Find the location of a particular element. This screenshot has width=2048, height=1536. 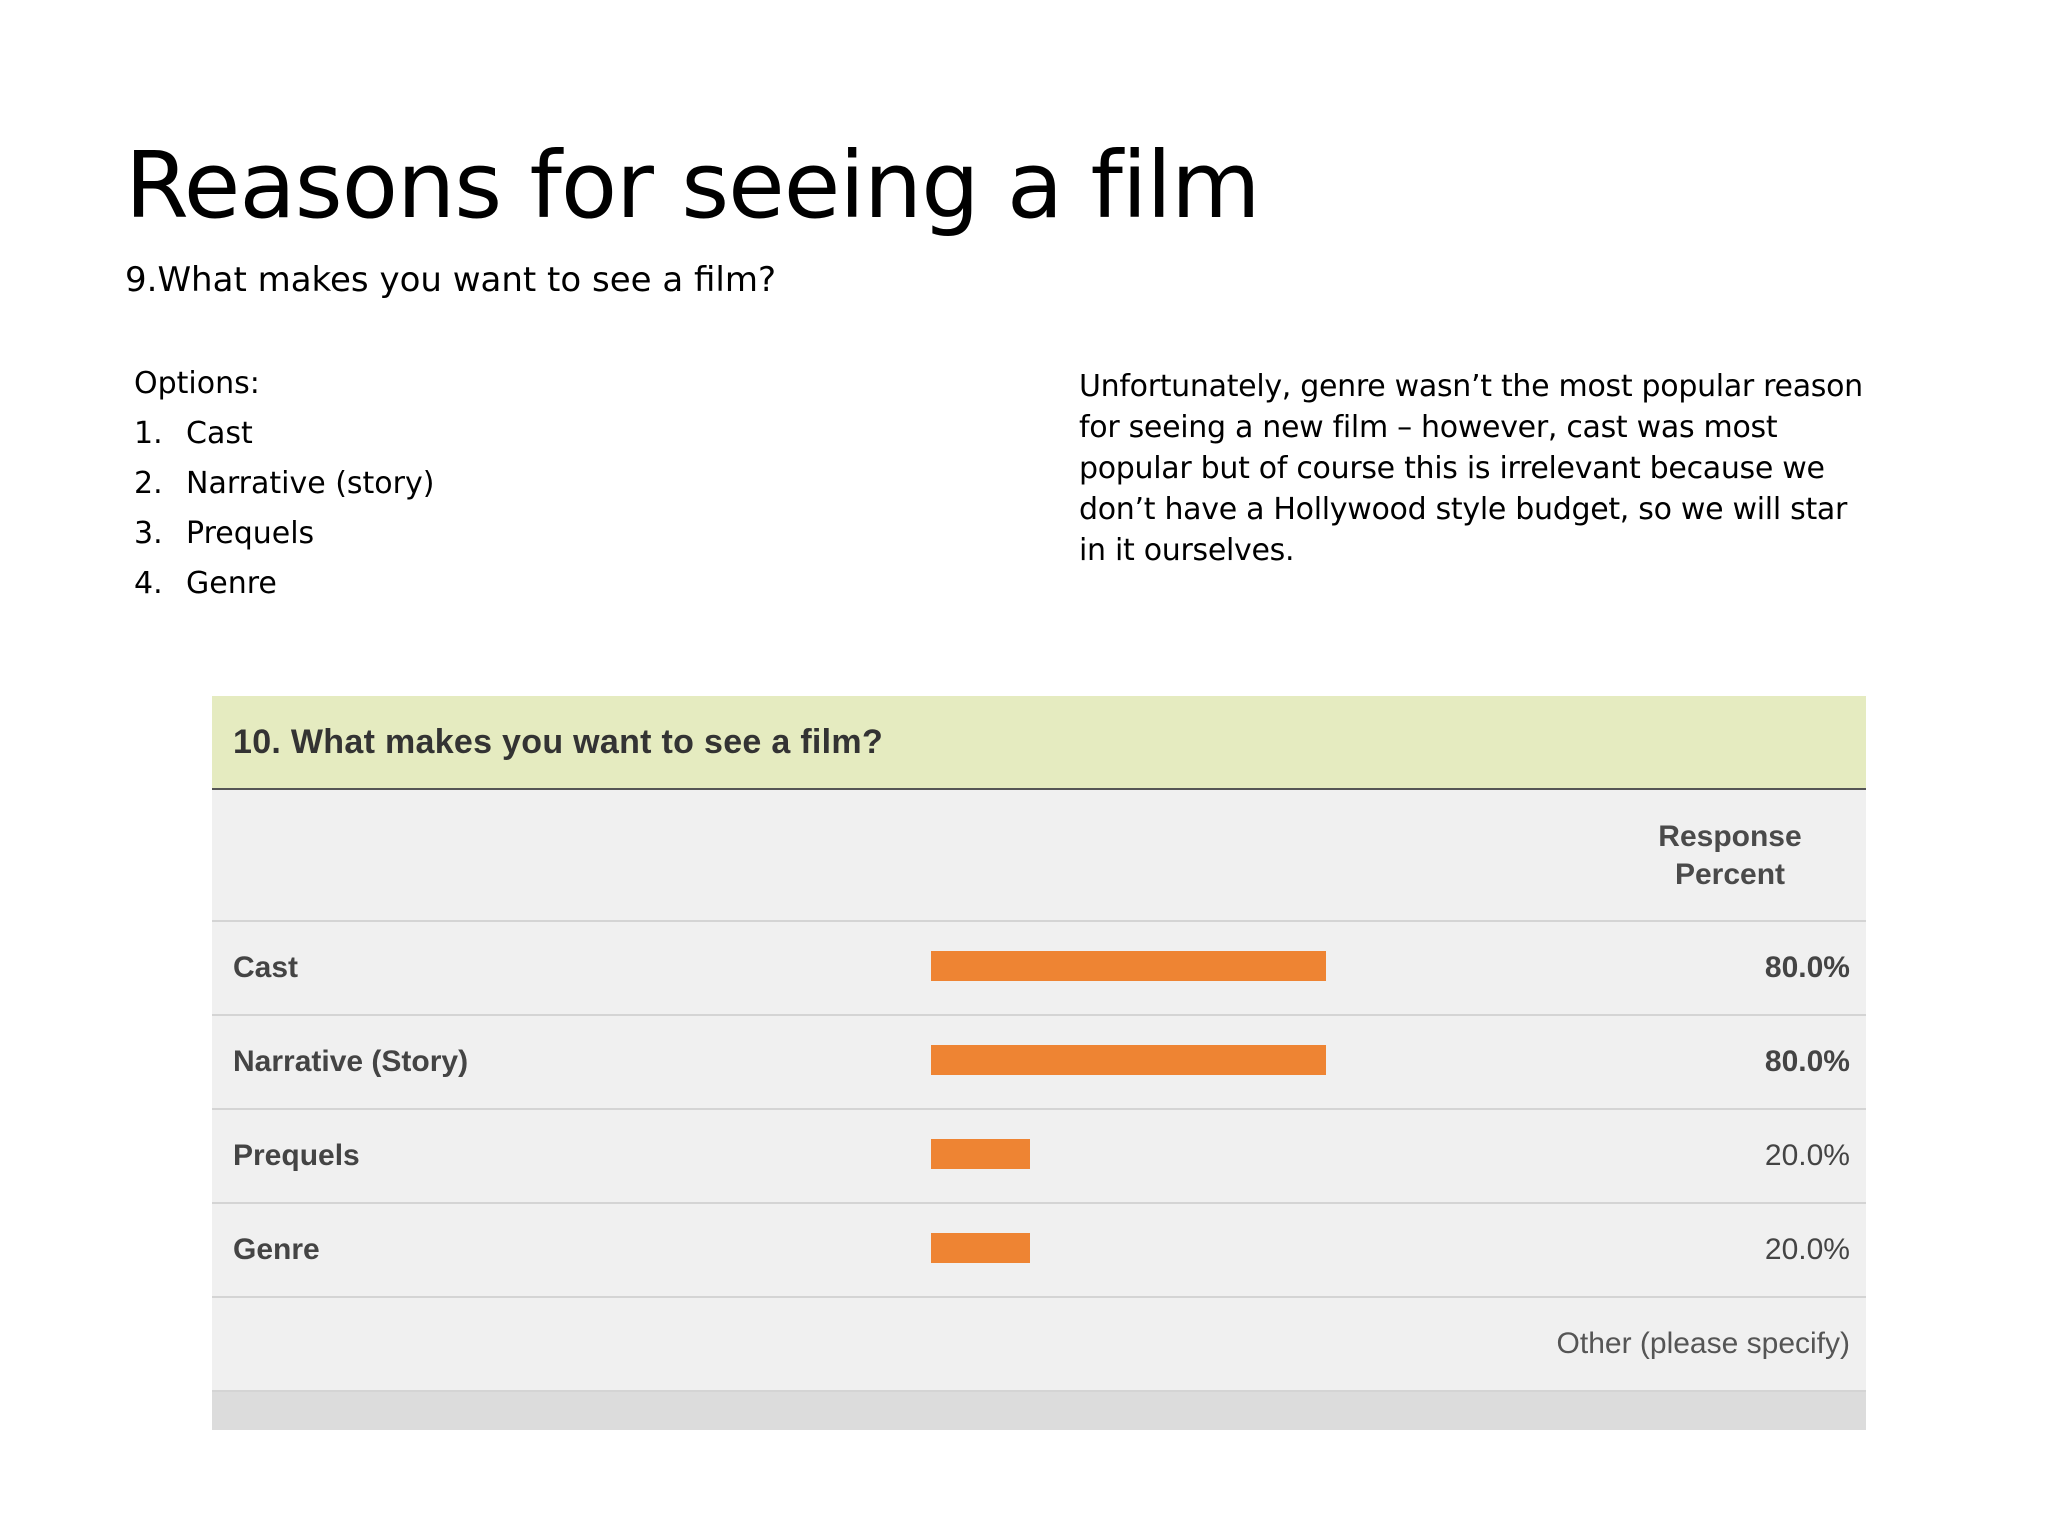

answer-label: Cast is located at coordinates (266, 967).